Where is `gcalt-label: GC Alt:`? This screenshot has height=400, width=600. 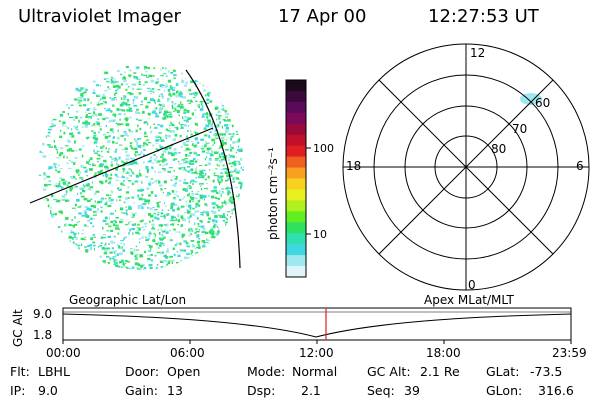
gcalt-label: GC Alt: is located at coordinates (389, 371).